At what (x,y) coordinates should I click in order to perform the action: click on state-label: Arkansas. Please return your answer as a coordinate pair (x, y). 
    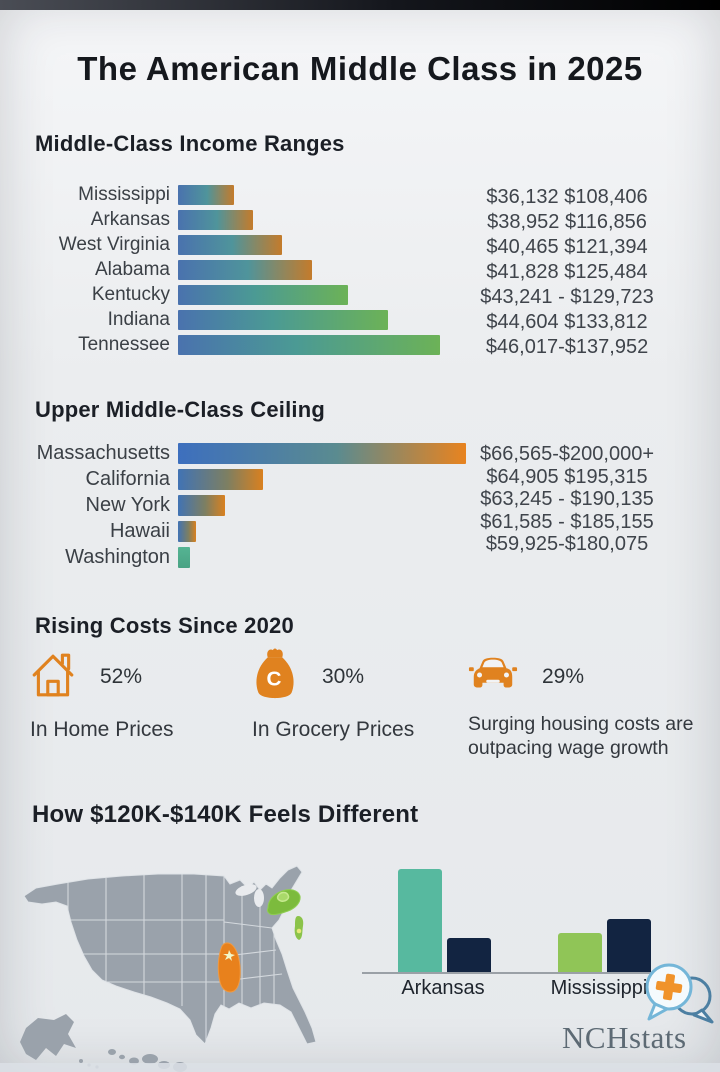
    Looking at the image, I should click on (130, 219).